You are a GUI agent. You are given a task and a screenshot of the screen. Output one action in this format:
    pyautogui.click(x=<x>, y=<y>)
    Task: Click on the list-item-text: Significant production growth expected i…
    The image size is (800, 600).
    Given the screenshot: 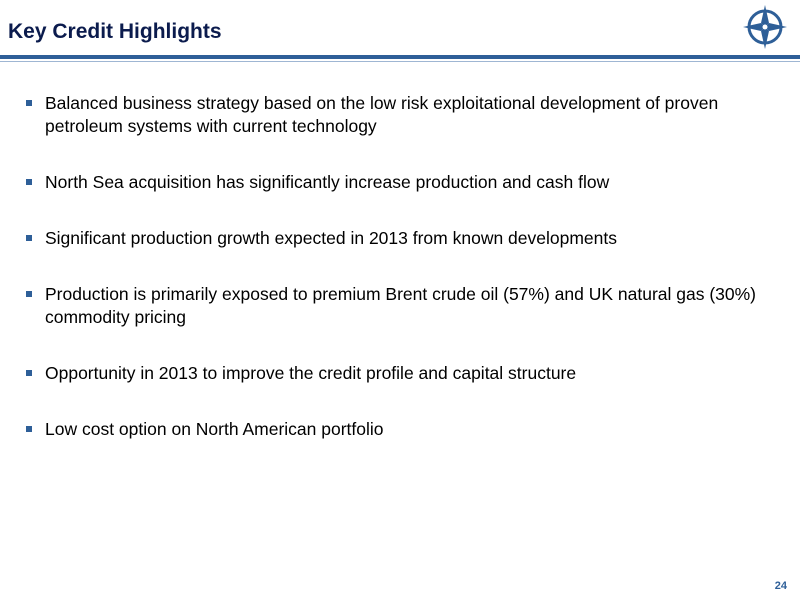 What is the action you would take?
    pyautogui.click(x=331, y=238)
    